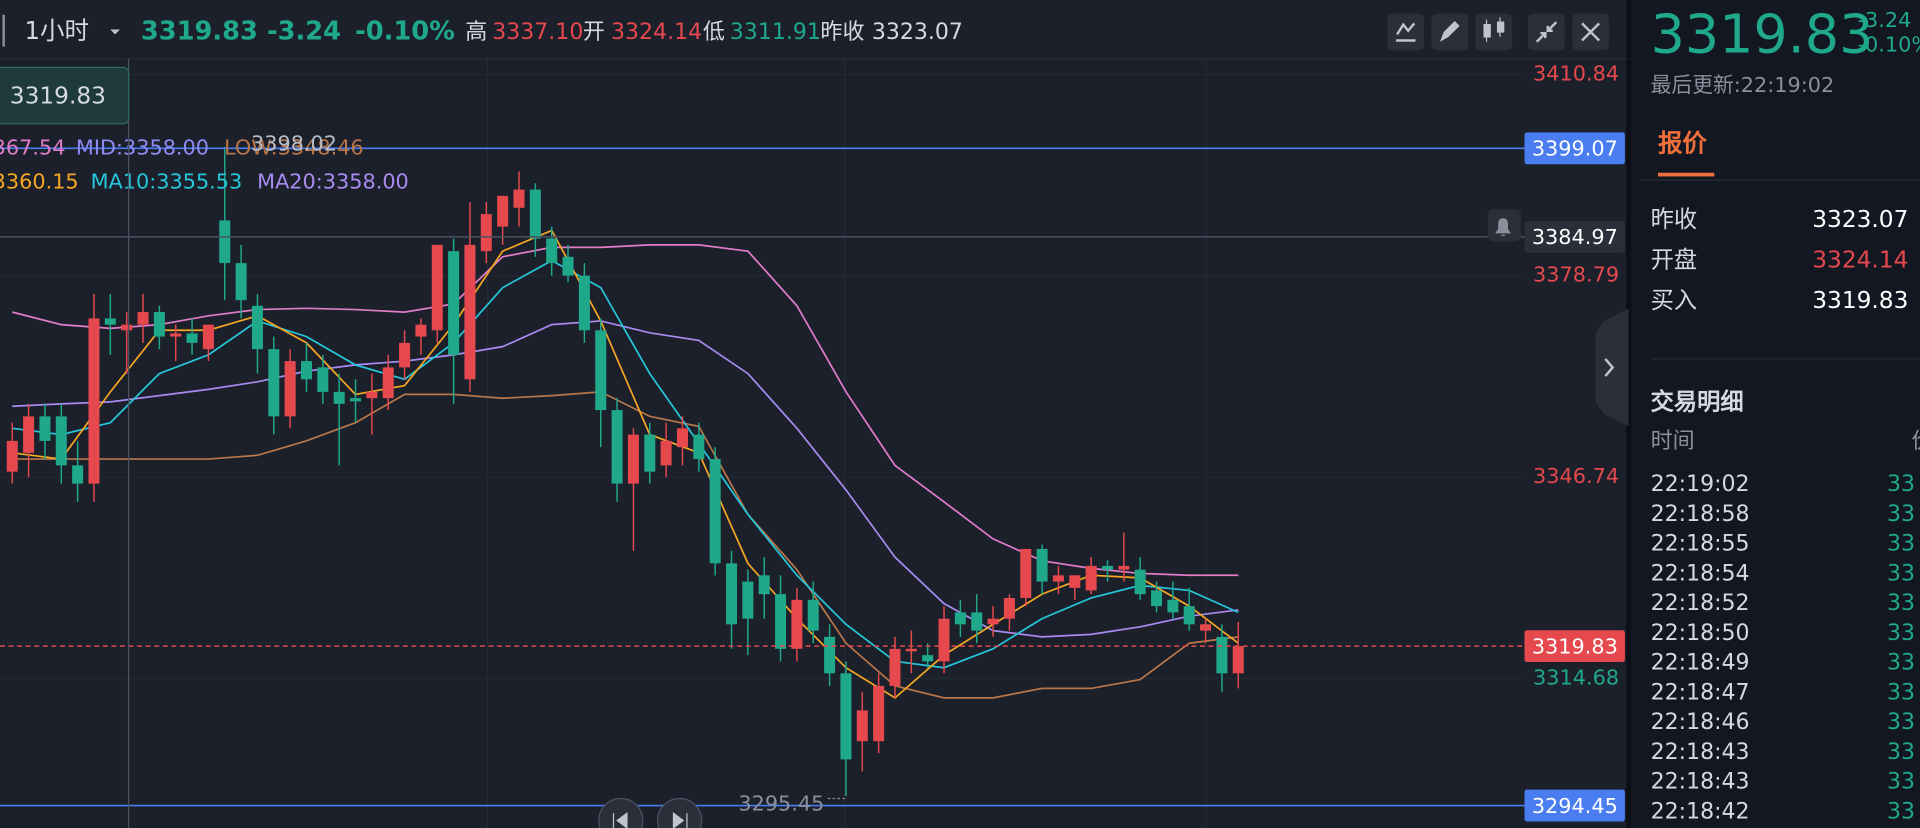 The height and width of the screenshot is (828, 1920). I want to click on prev-button, so click(621, 812).